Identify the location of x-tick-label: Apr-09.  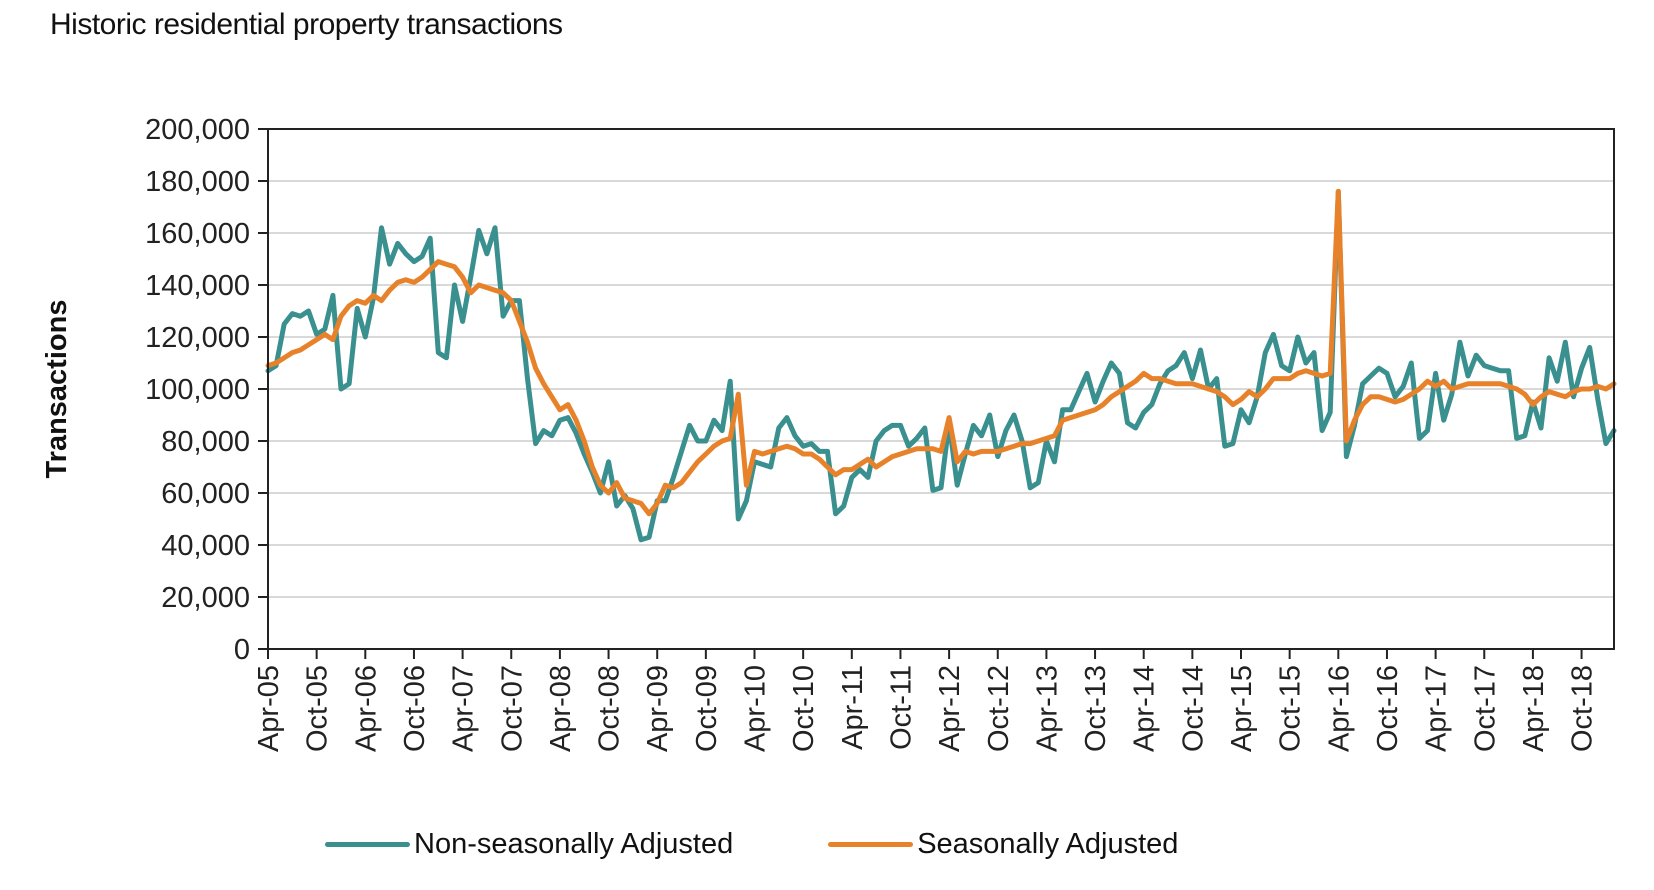
(658, 708).